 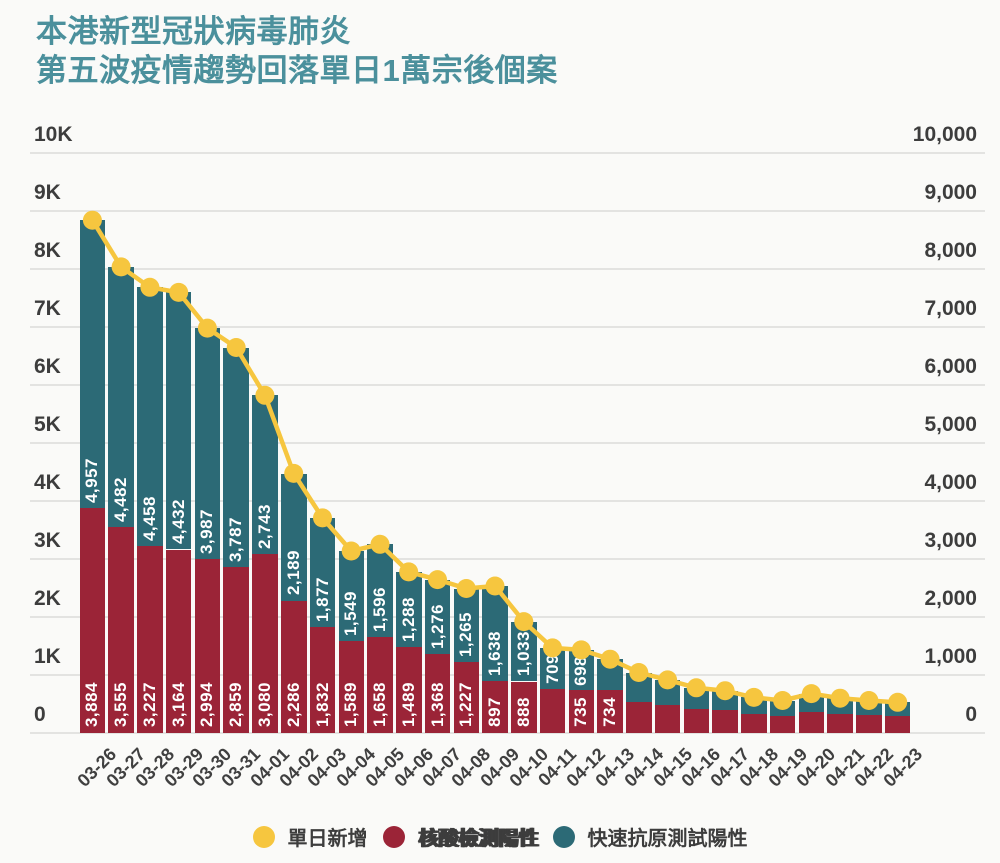 I want to click on legend-item-pcr-positive: 核酸檢測陽性, so click(x=460, y=836).